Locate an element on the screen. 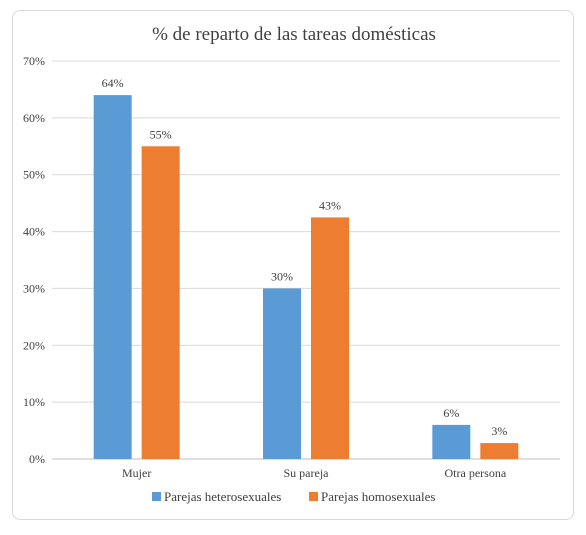  legend-entry: Parejas heterosexuales is located at coordinates (222, 496).